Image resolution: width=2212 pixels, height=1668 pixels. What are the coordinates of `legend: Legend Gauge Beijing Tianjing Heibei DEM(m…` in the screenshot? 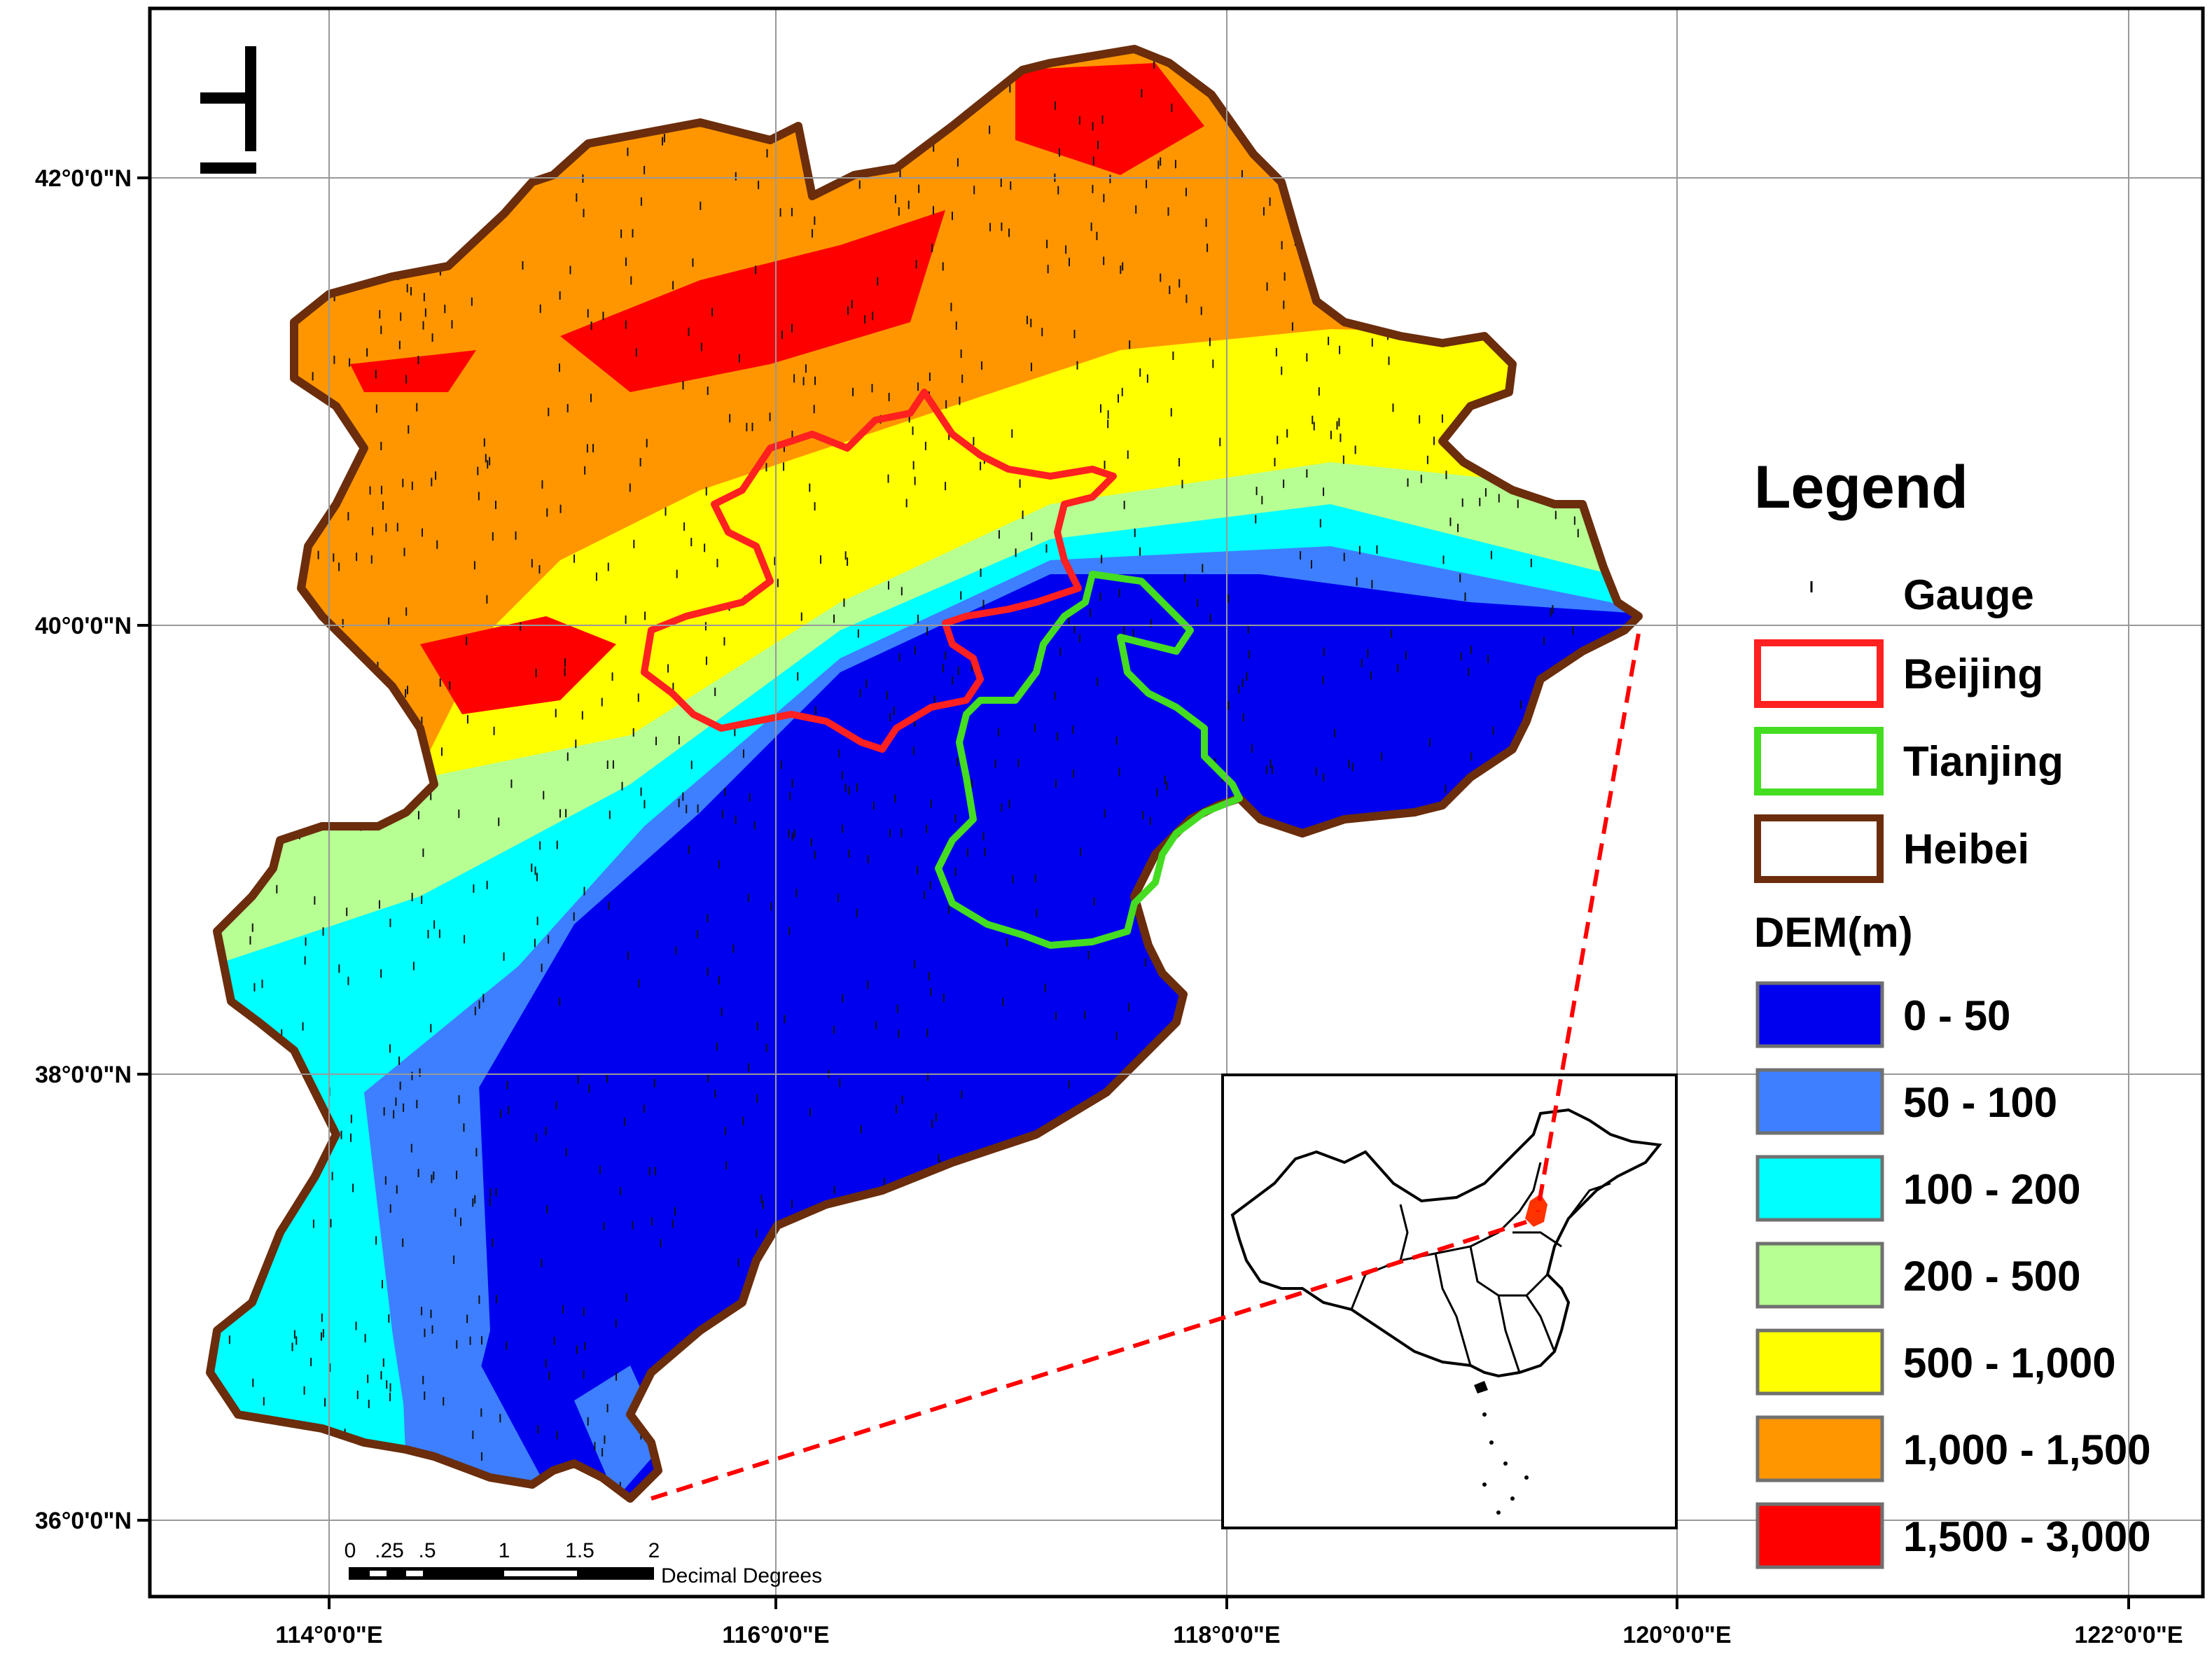 It's located at (1952, 1011).